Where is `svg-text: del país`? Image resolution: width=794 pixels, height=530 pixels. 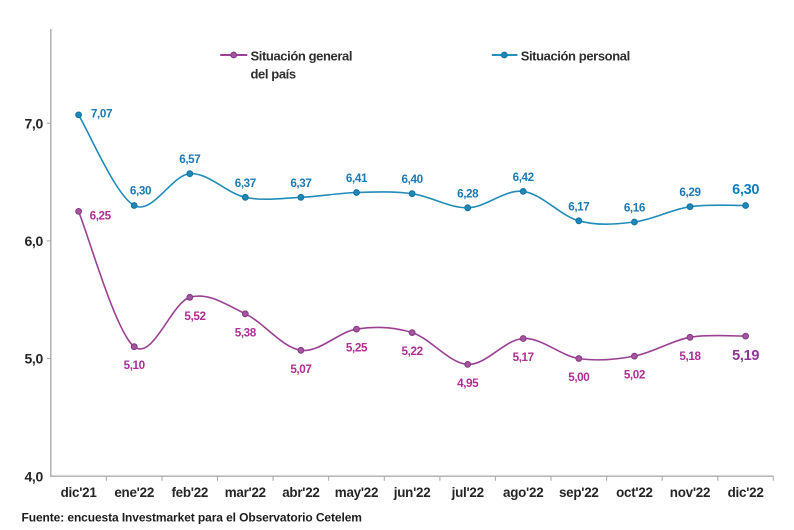 svg-text: del país is located at coordinates (273, 74).